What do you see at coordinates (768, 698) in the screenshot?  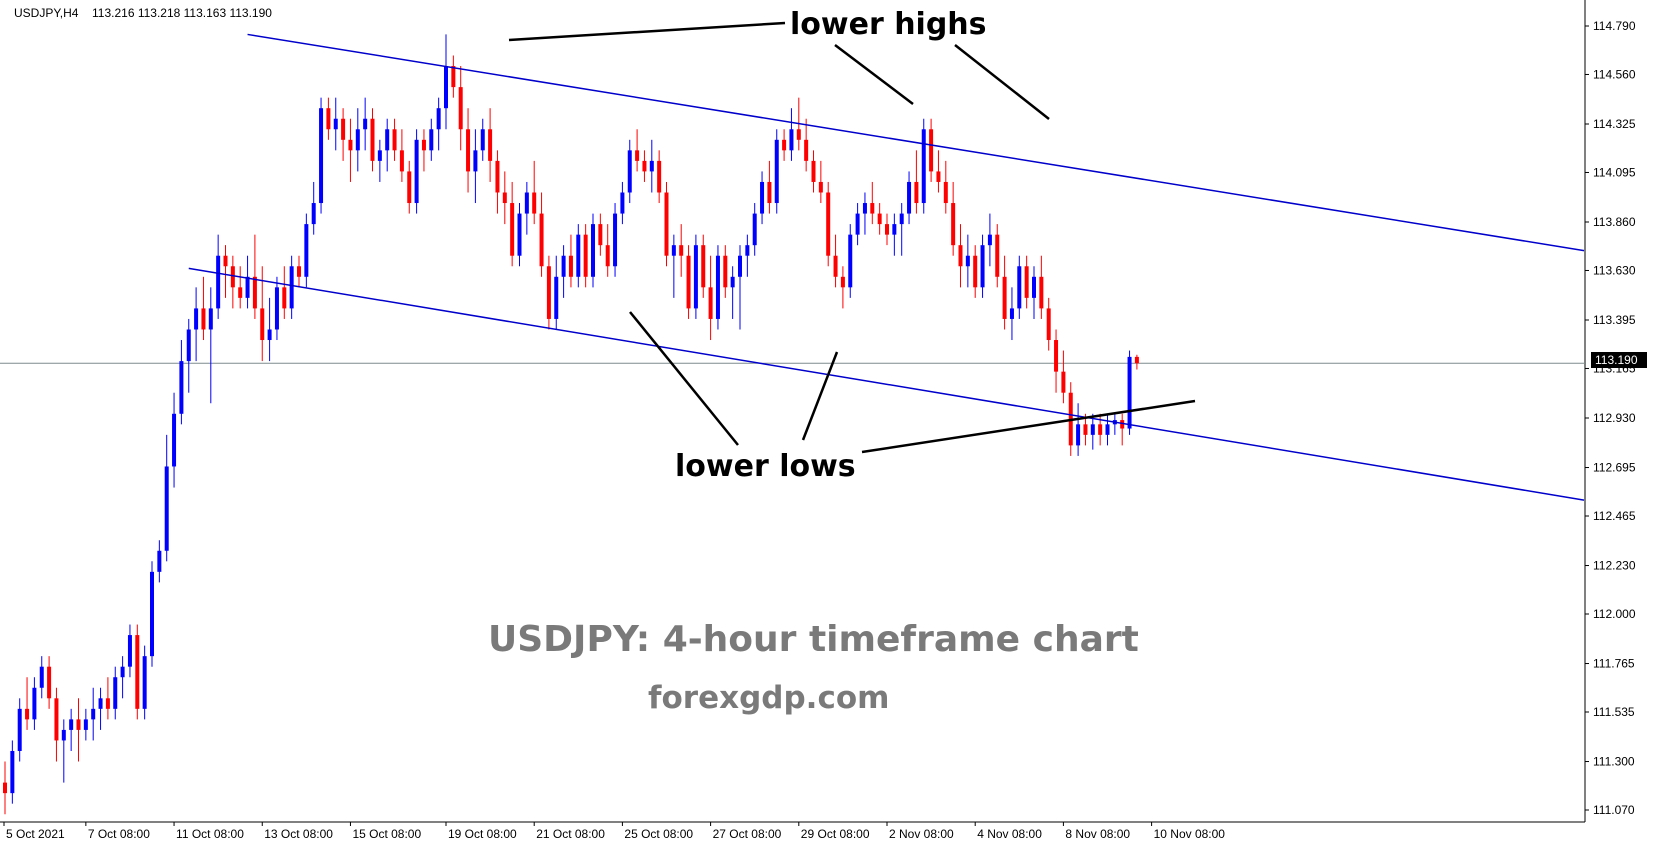 I see `watermark-site: forexgdp.com` at bounding box center [768, 698].